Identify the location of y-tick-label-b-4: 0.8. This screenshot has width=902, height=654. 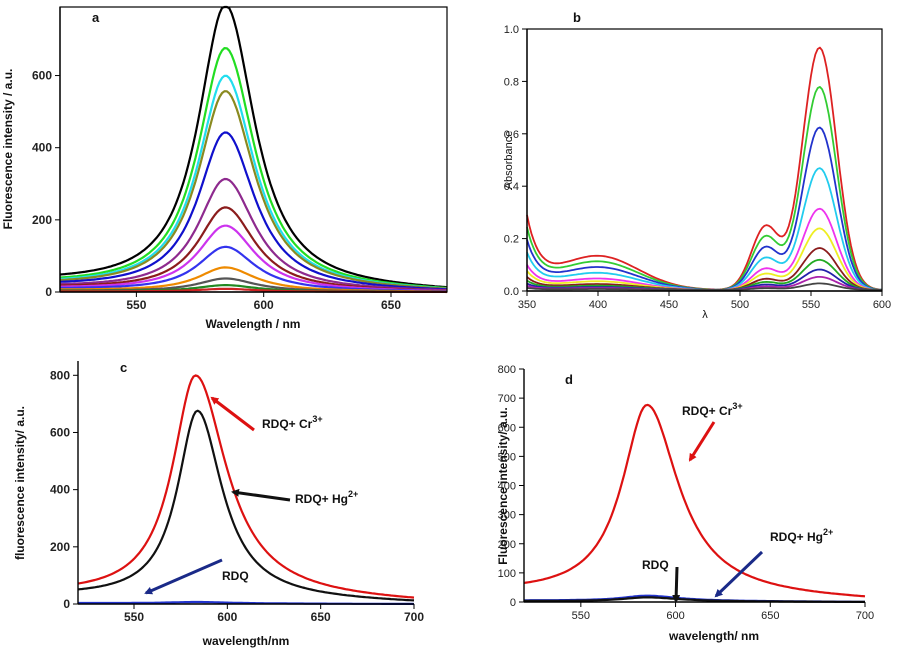
(511, 82).